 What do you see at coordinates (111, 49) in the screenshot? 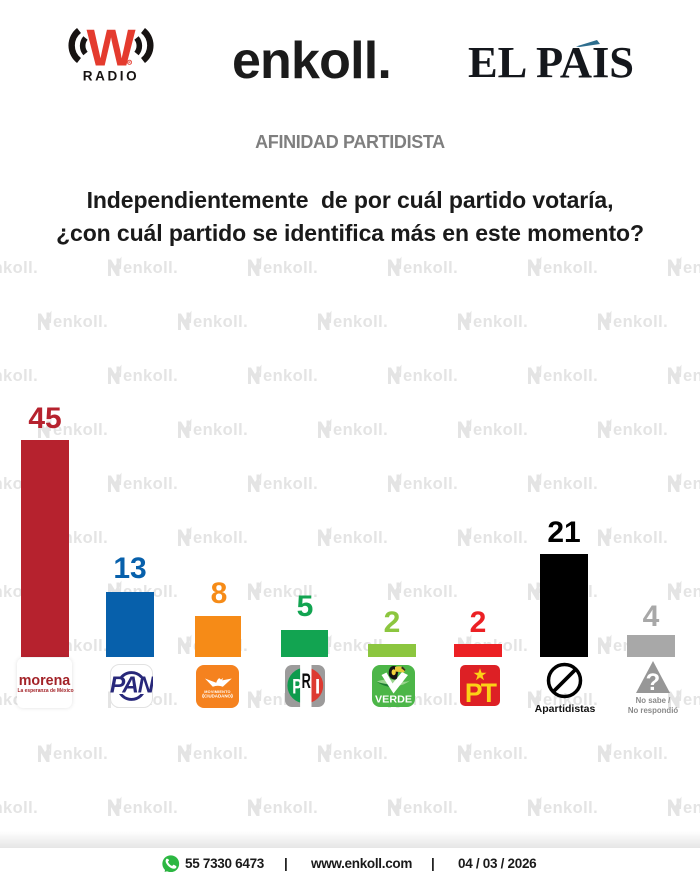
I see `svg-text: W` at bounding box center [111, 49].